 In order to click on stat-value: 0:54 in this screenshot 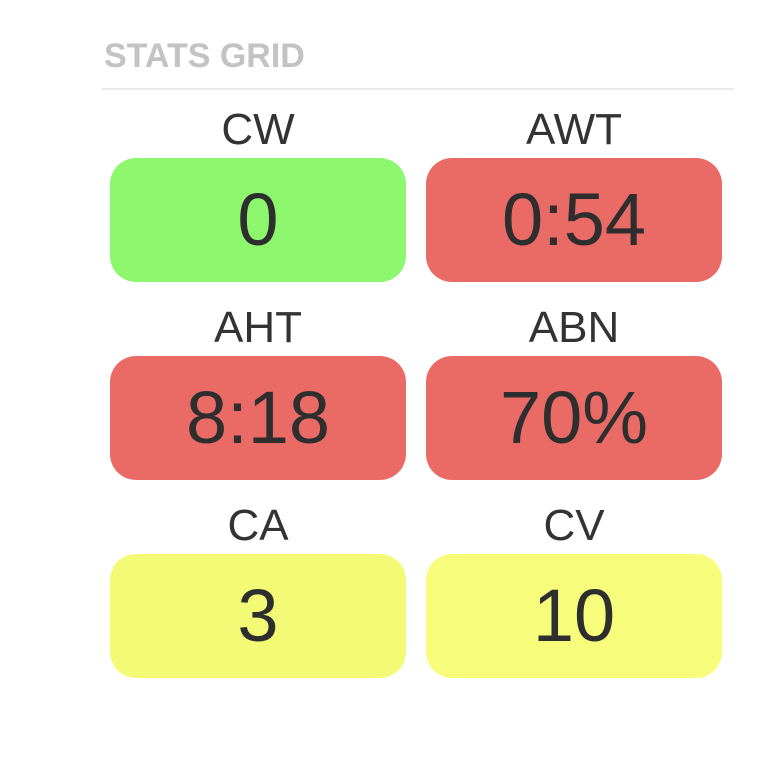, I will do `click(574, 219)`.